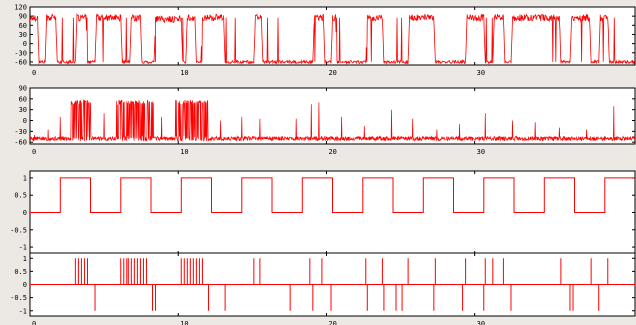 The height and width of the screenshot is (325, 636). Describe the element at coordinates (332, 121) in the screenshot. I see `series-line` at that location.